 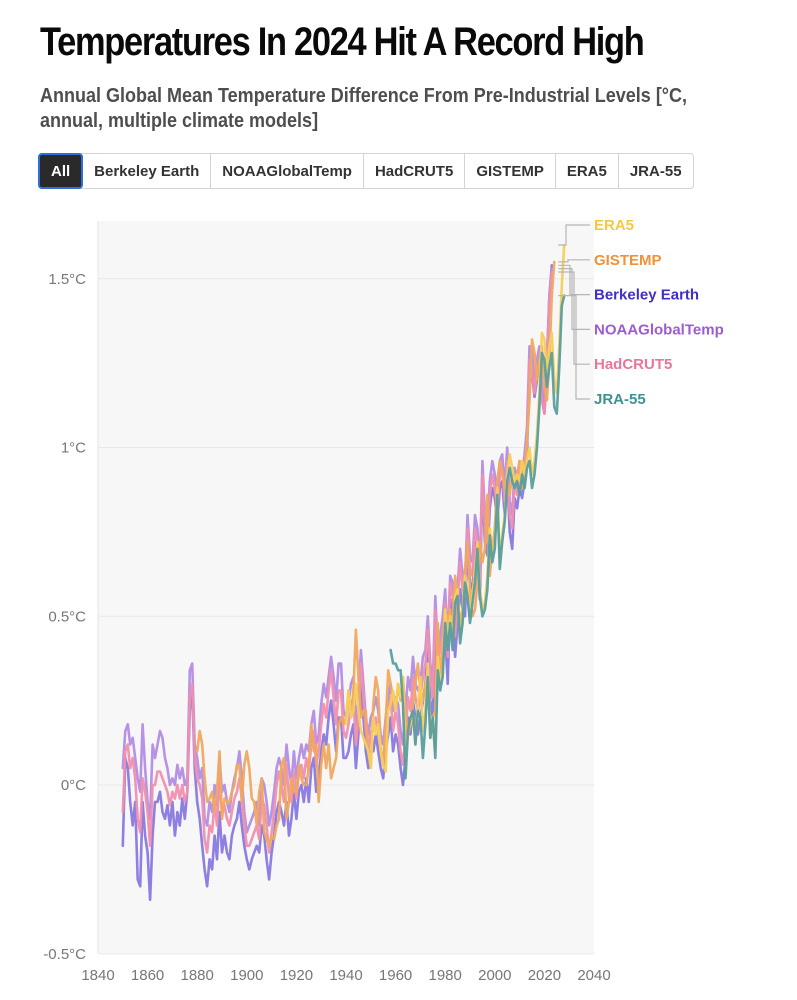 I want to click on tab-hadcrut5: HadCRUT5, so click(x=415, y=171).